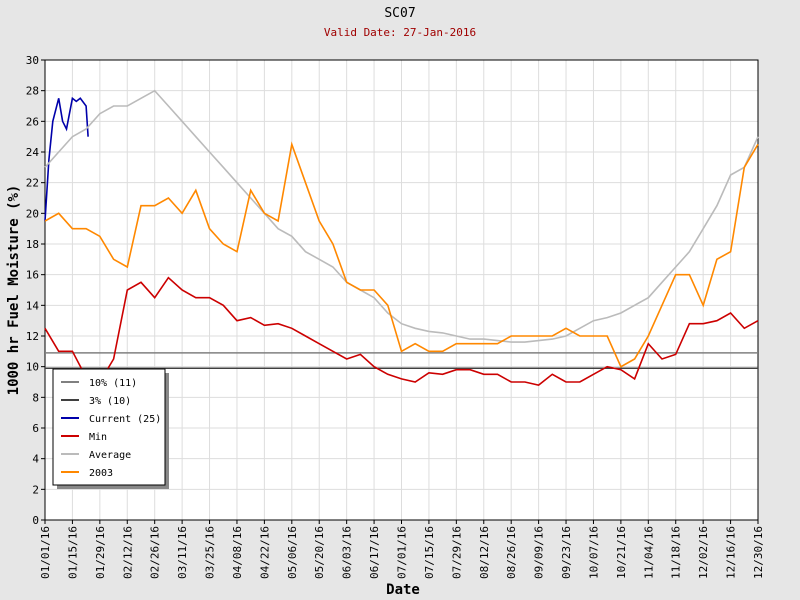 This screenshot has height=600, width=800. I want to click on x-tick-label: 06/17/16, so click(374, 552).